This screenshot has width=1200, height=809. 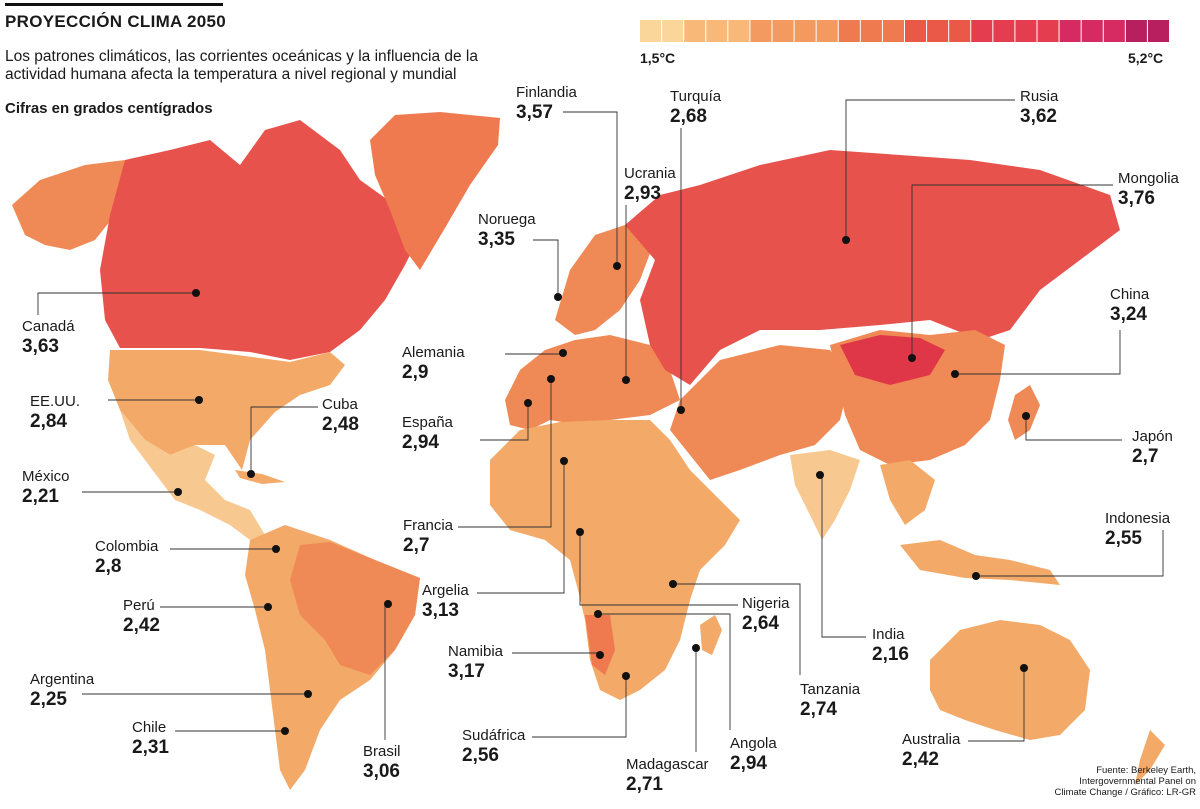 I want to click on country-label: Brasil 3,06, so click(x=382, y=762).